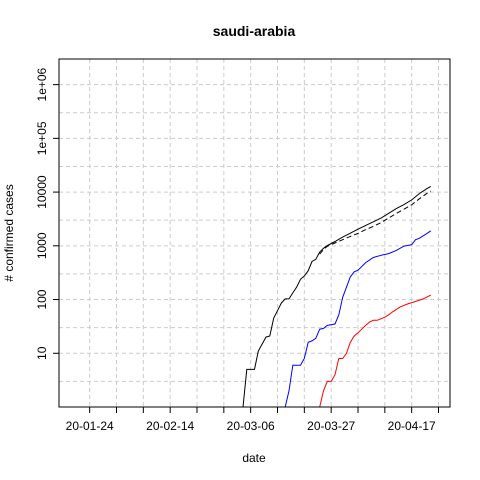 This screenshot has height=480, width=480. What do you see at coordinates (254, 31) in the screenshot?
I see `chart-title: saudi-arabia` at bounding box center [254, 31].